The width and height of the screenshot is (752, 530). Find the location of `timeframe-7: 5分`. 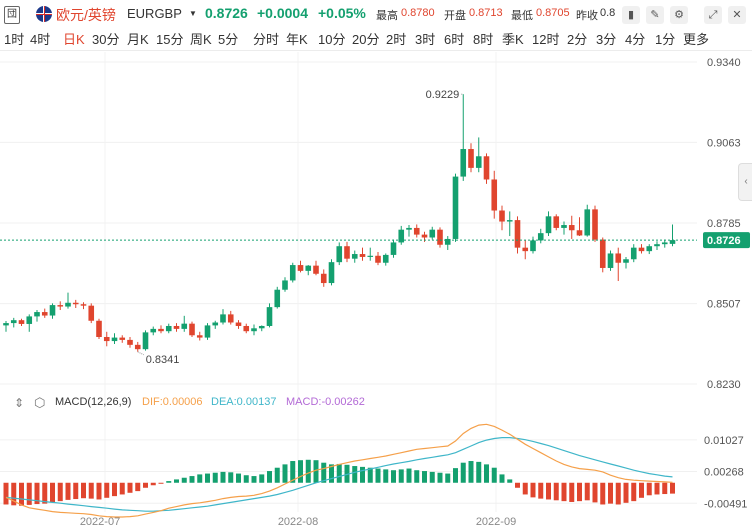

timeframe-7: 5分 is located at coordinates (228, 39).